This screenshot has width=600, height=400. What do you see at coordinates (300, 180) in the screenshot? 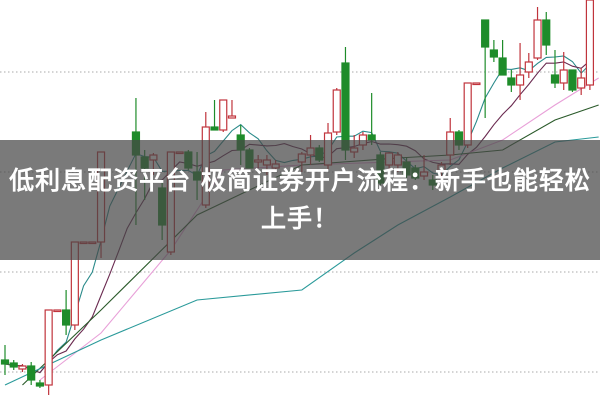
I see `headline-line-1: 低利息配资平台 极简证券开户流程：新手也能轻松` at bounding box center [300, 180].